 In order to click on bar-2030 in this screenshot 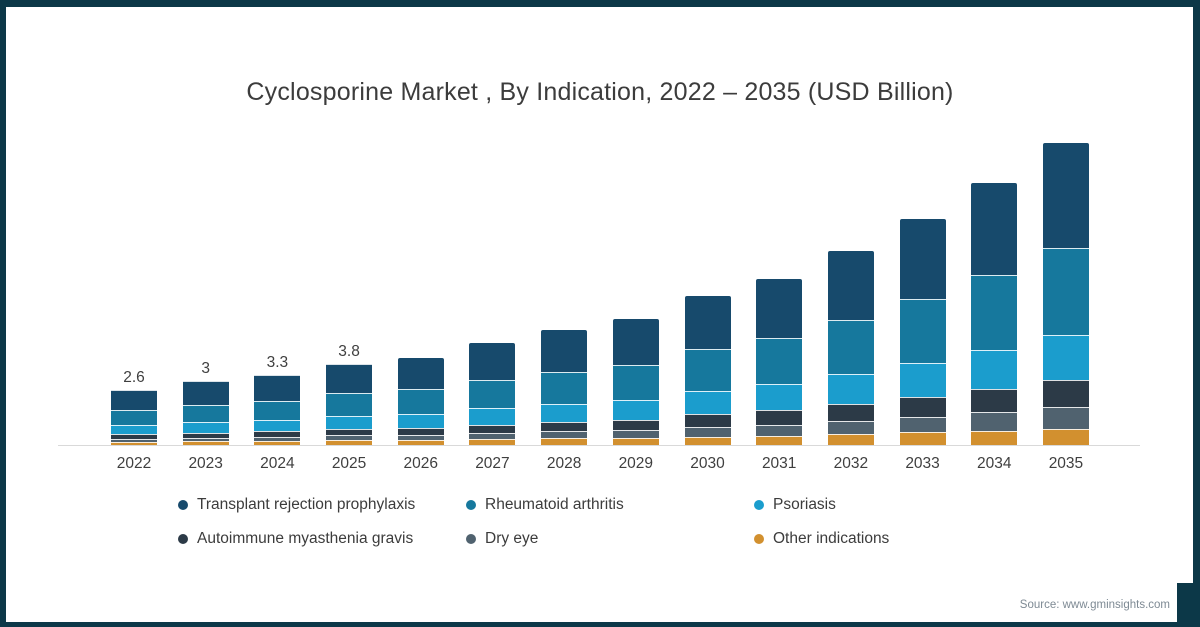, I will do `click(707, 370)`.